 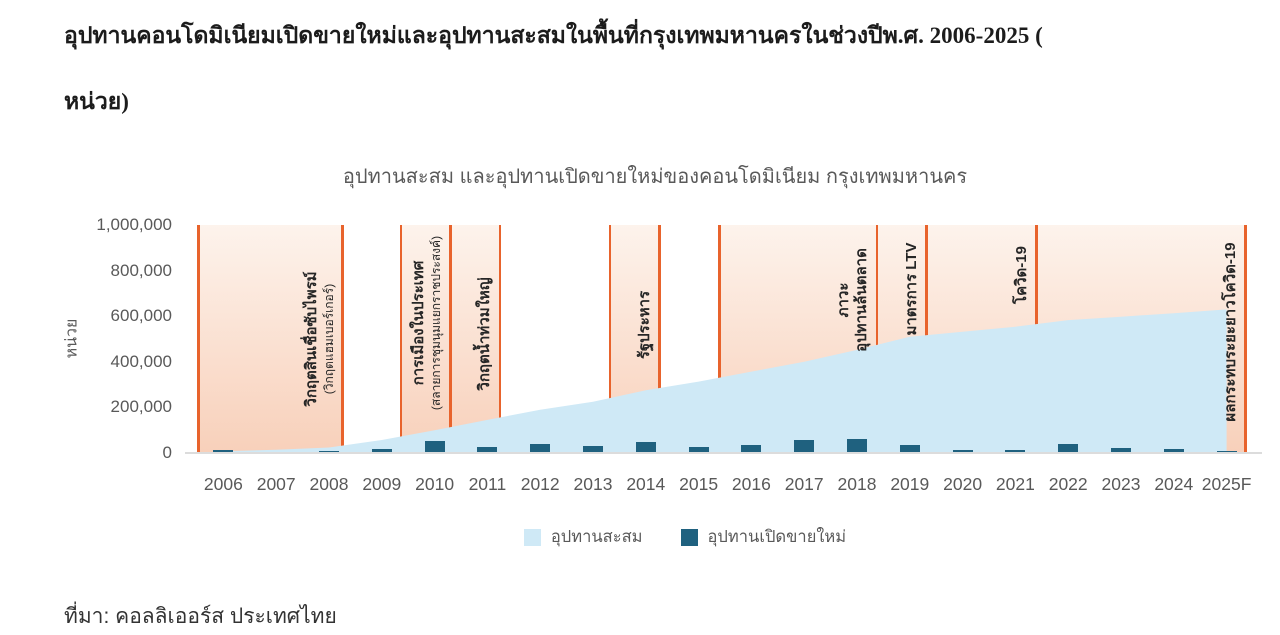 I want to click on legend-item: อุปทานสะสม, so click(x=583, y=537).